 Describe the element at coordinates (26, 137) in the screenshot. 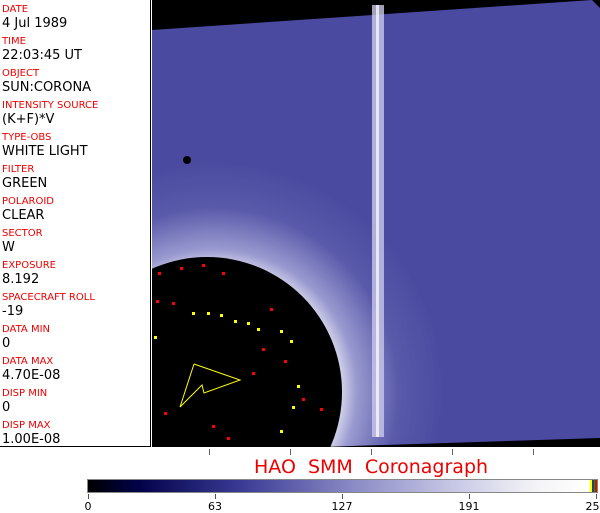

I see `field-label: TYPE-OBS` at that location.